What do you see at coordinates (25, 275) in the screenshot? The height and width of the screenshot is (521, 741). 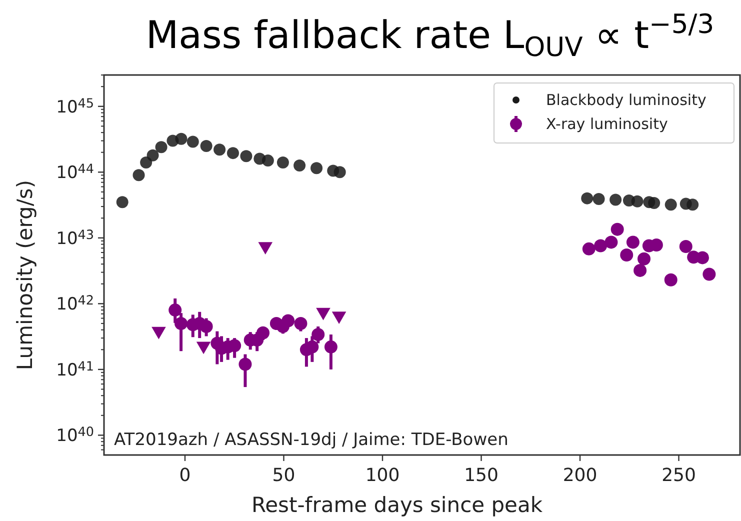 I see `y-axis-title: Luminosity (erg/s)` at bounding box center [25, 275].